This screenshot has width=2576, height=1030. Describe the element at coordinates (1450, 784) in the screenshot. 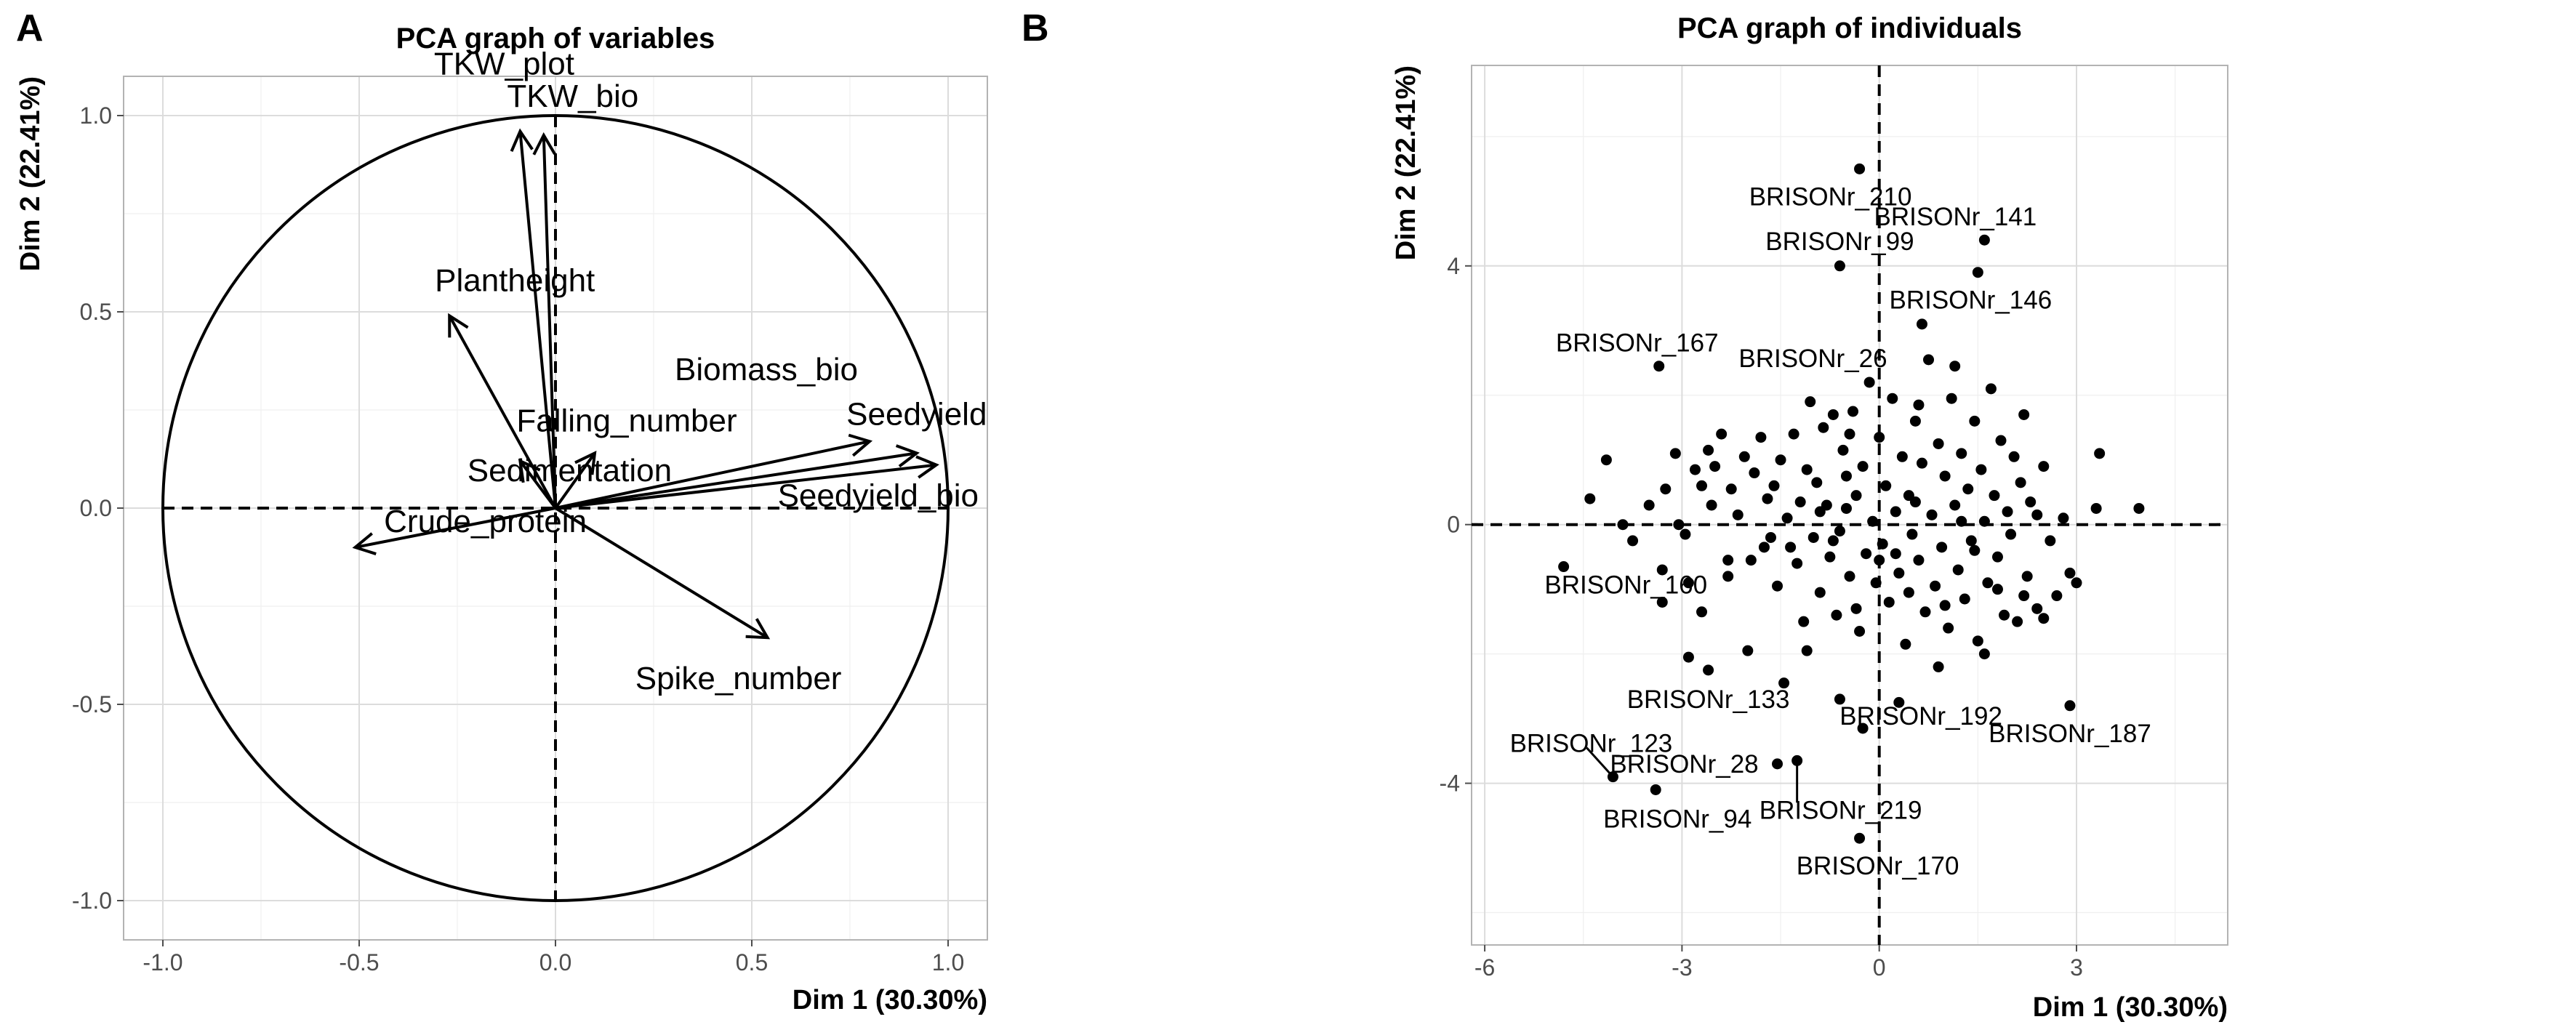

I see `y-tick-label: -4` at that location.